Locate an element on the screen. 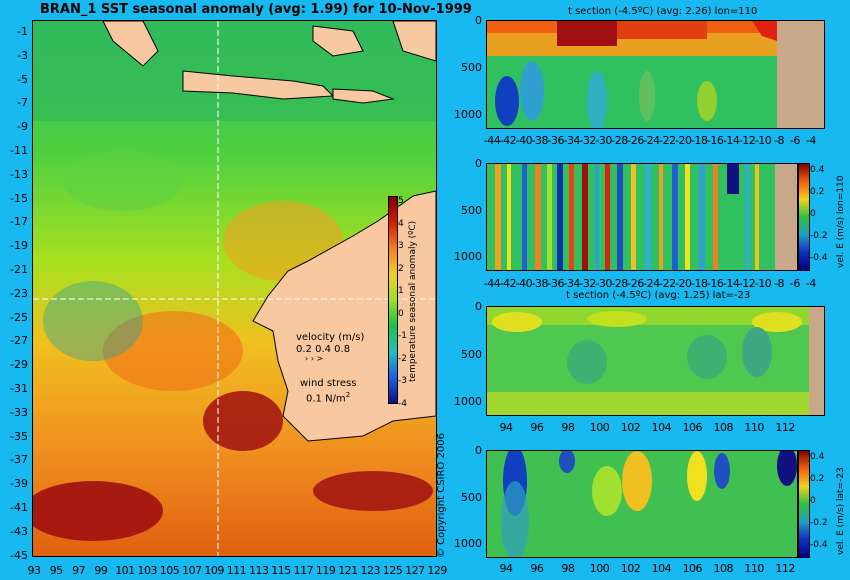  panel4-colorbar-tick: 0 is located at coordinates (813, 501).